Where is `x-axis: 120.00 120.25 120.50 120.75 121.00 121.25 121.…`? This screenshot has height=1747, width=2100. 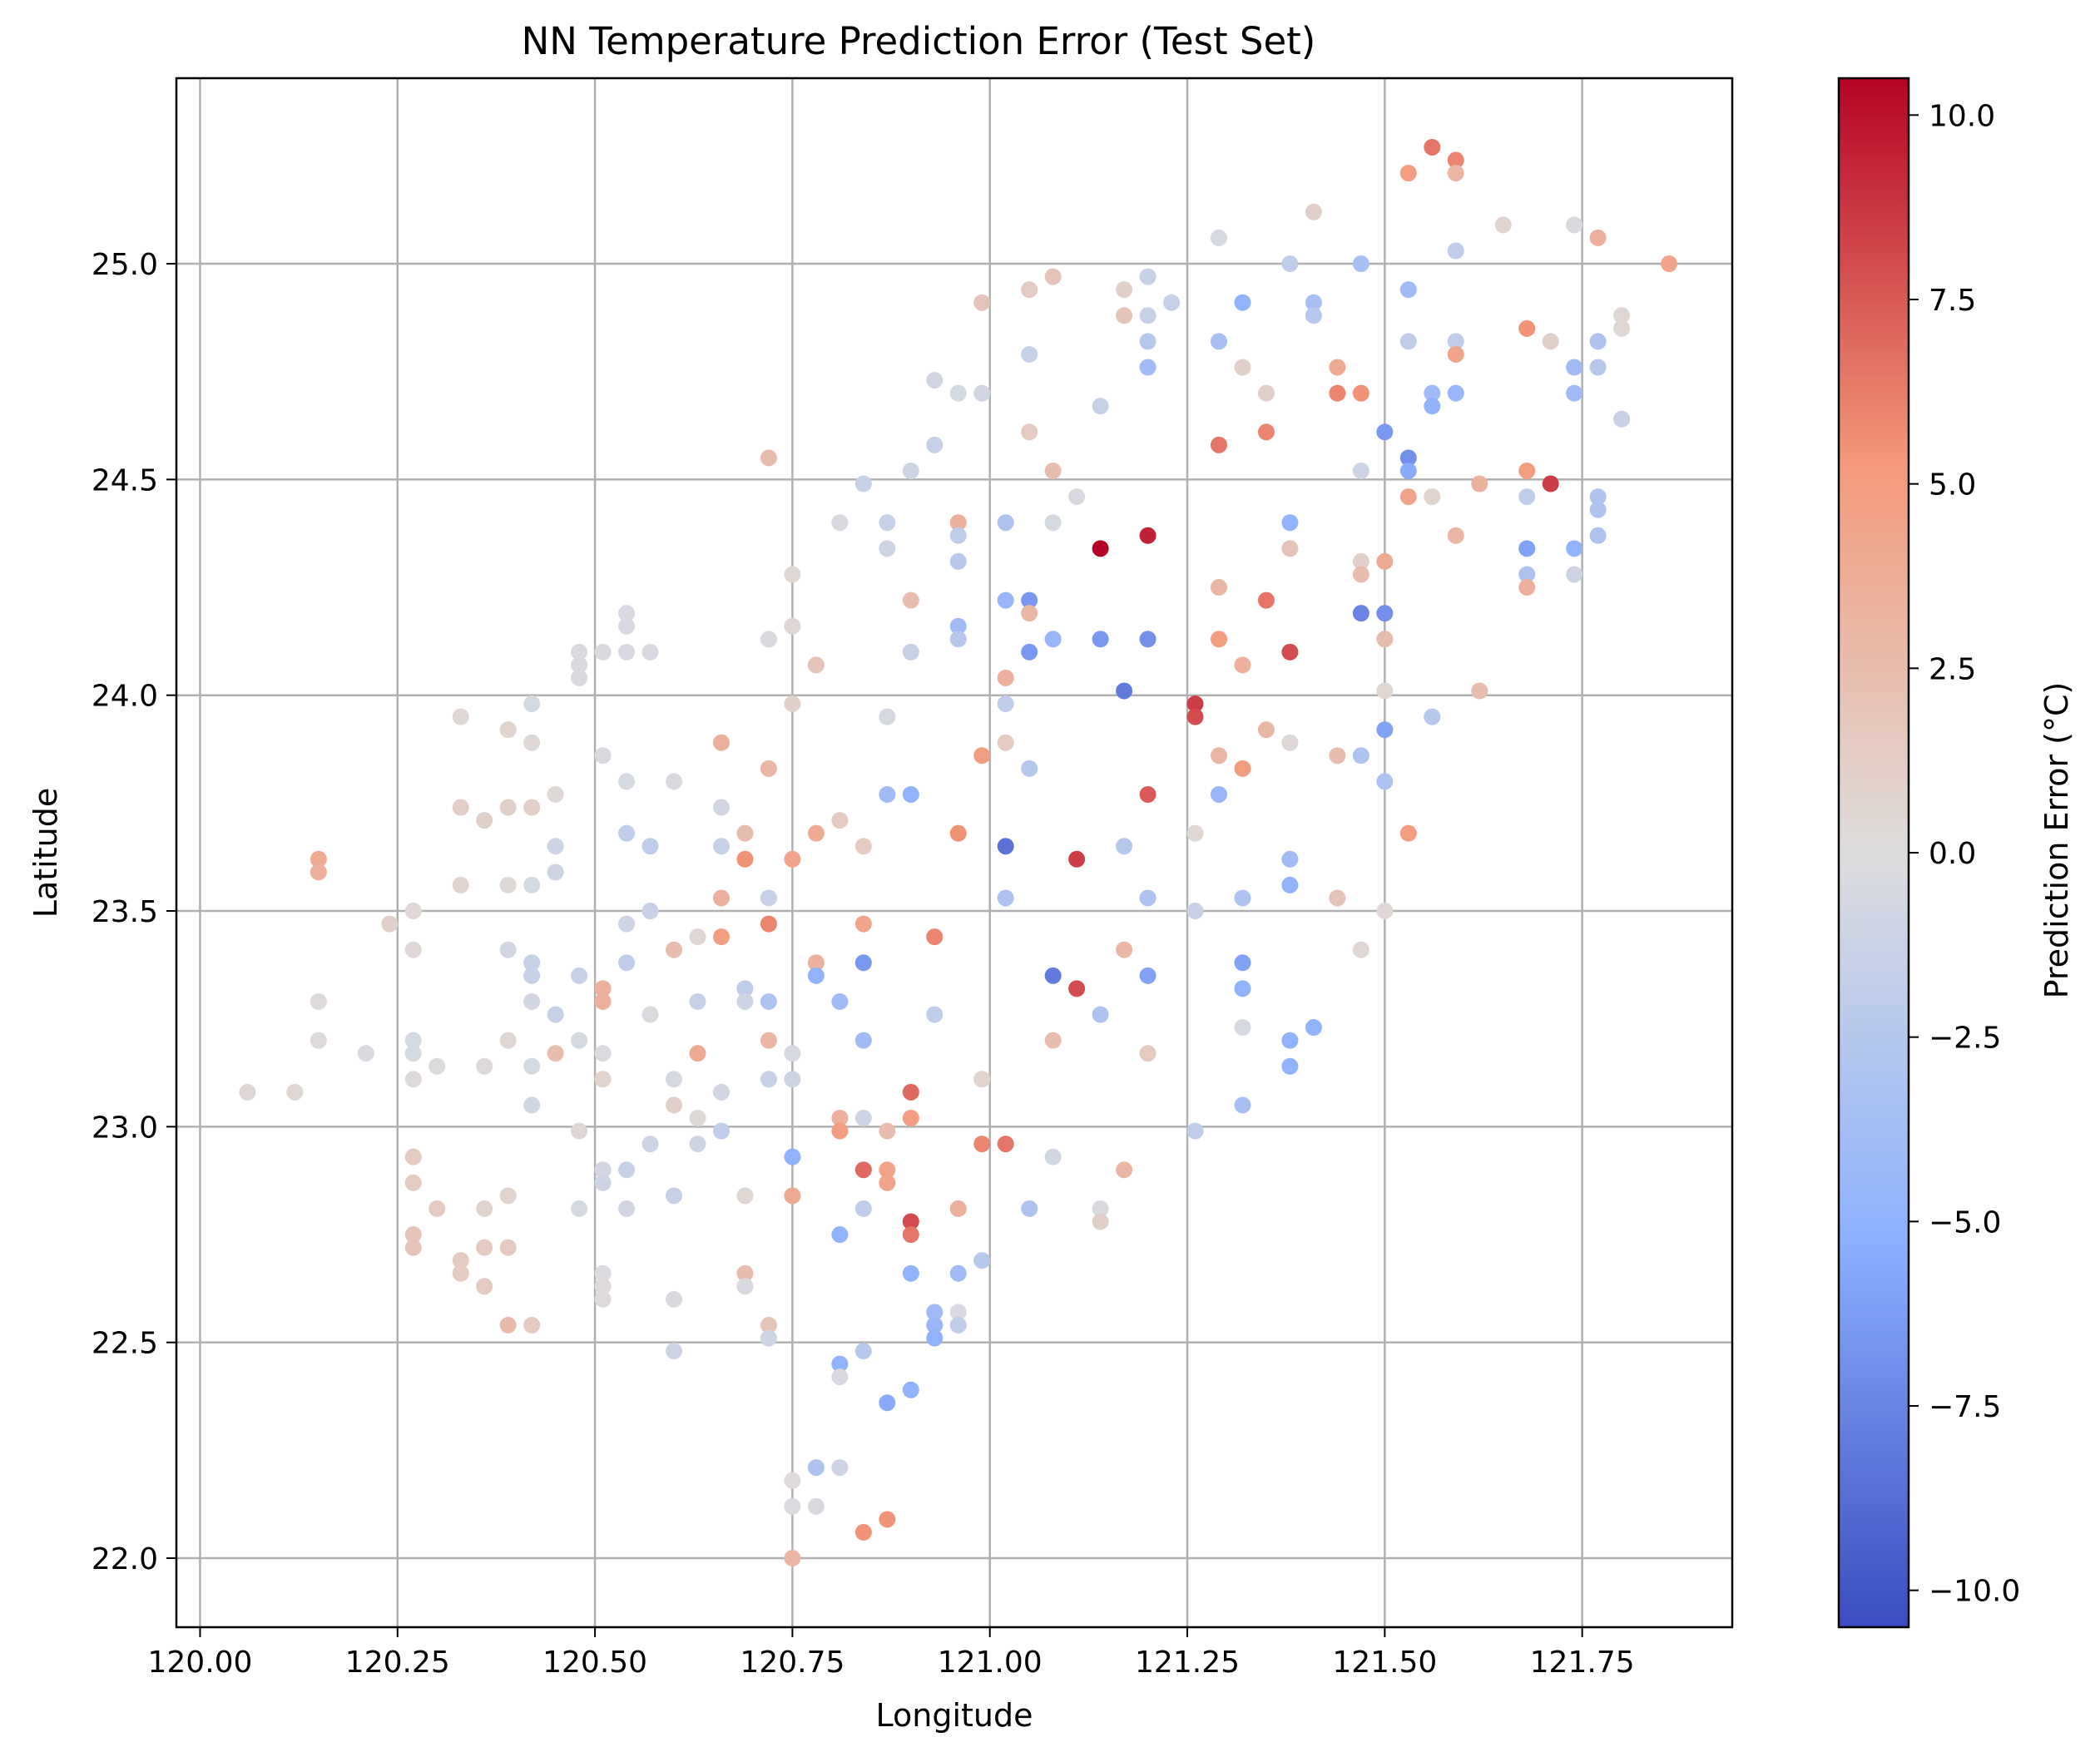 x-axis: 120.00 120.25 120.50 120.75 121.00 121.25 121.… is located at coordinates (891, 1653).